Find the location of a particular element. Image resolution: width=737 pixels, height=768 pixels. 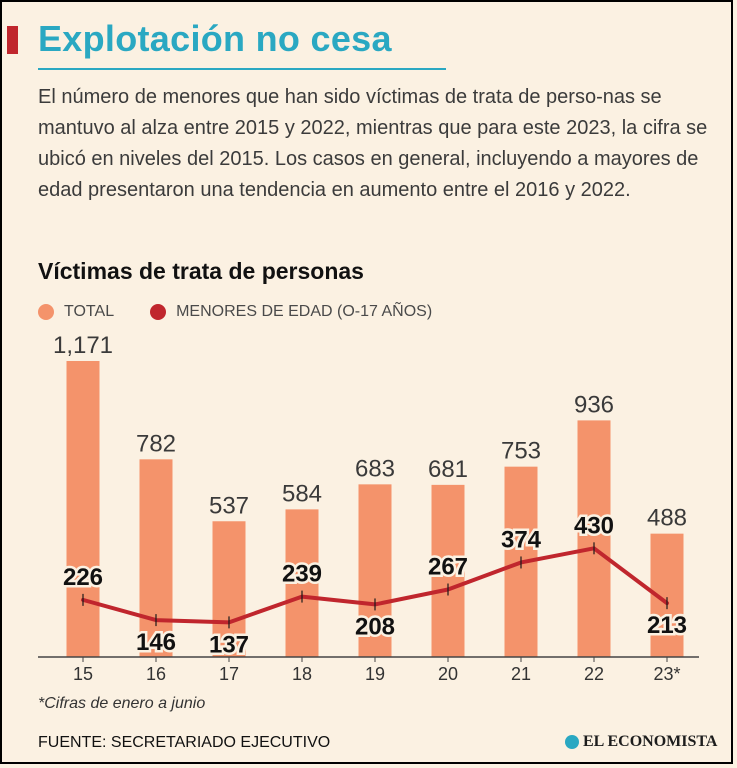

x-tick-label: 20 is located at coordinates (448, 674).